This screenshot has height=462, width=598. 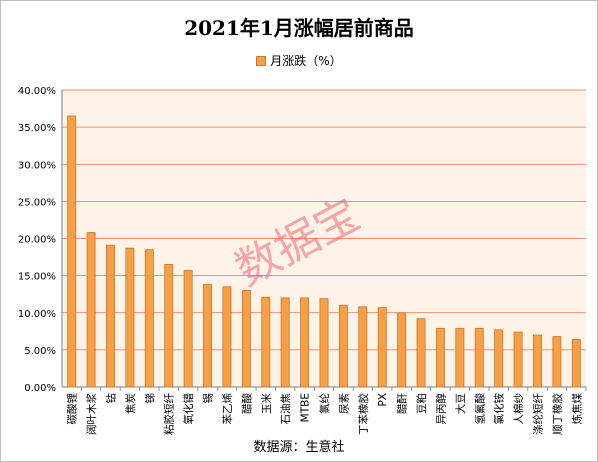 I want to click on source-note: 数据源：生意社, so click(x=299, y=447).